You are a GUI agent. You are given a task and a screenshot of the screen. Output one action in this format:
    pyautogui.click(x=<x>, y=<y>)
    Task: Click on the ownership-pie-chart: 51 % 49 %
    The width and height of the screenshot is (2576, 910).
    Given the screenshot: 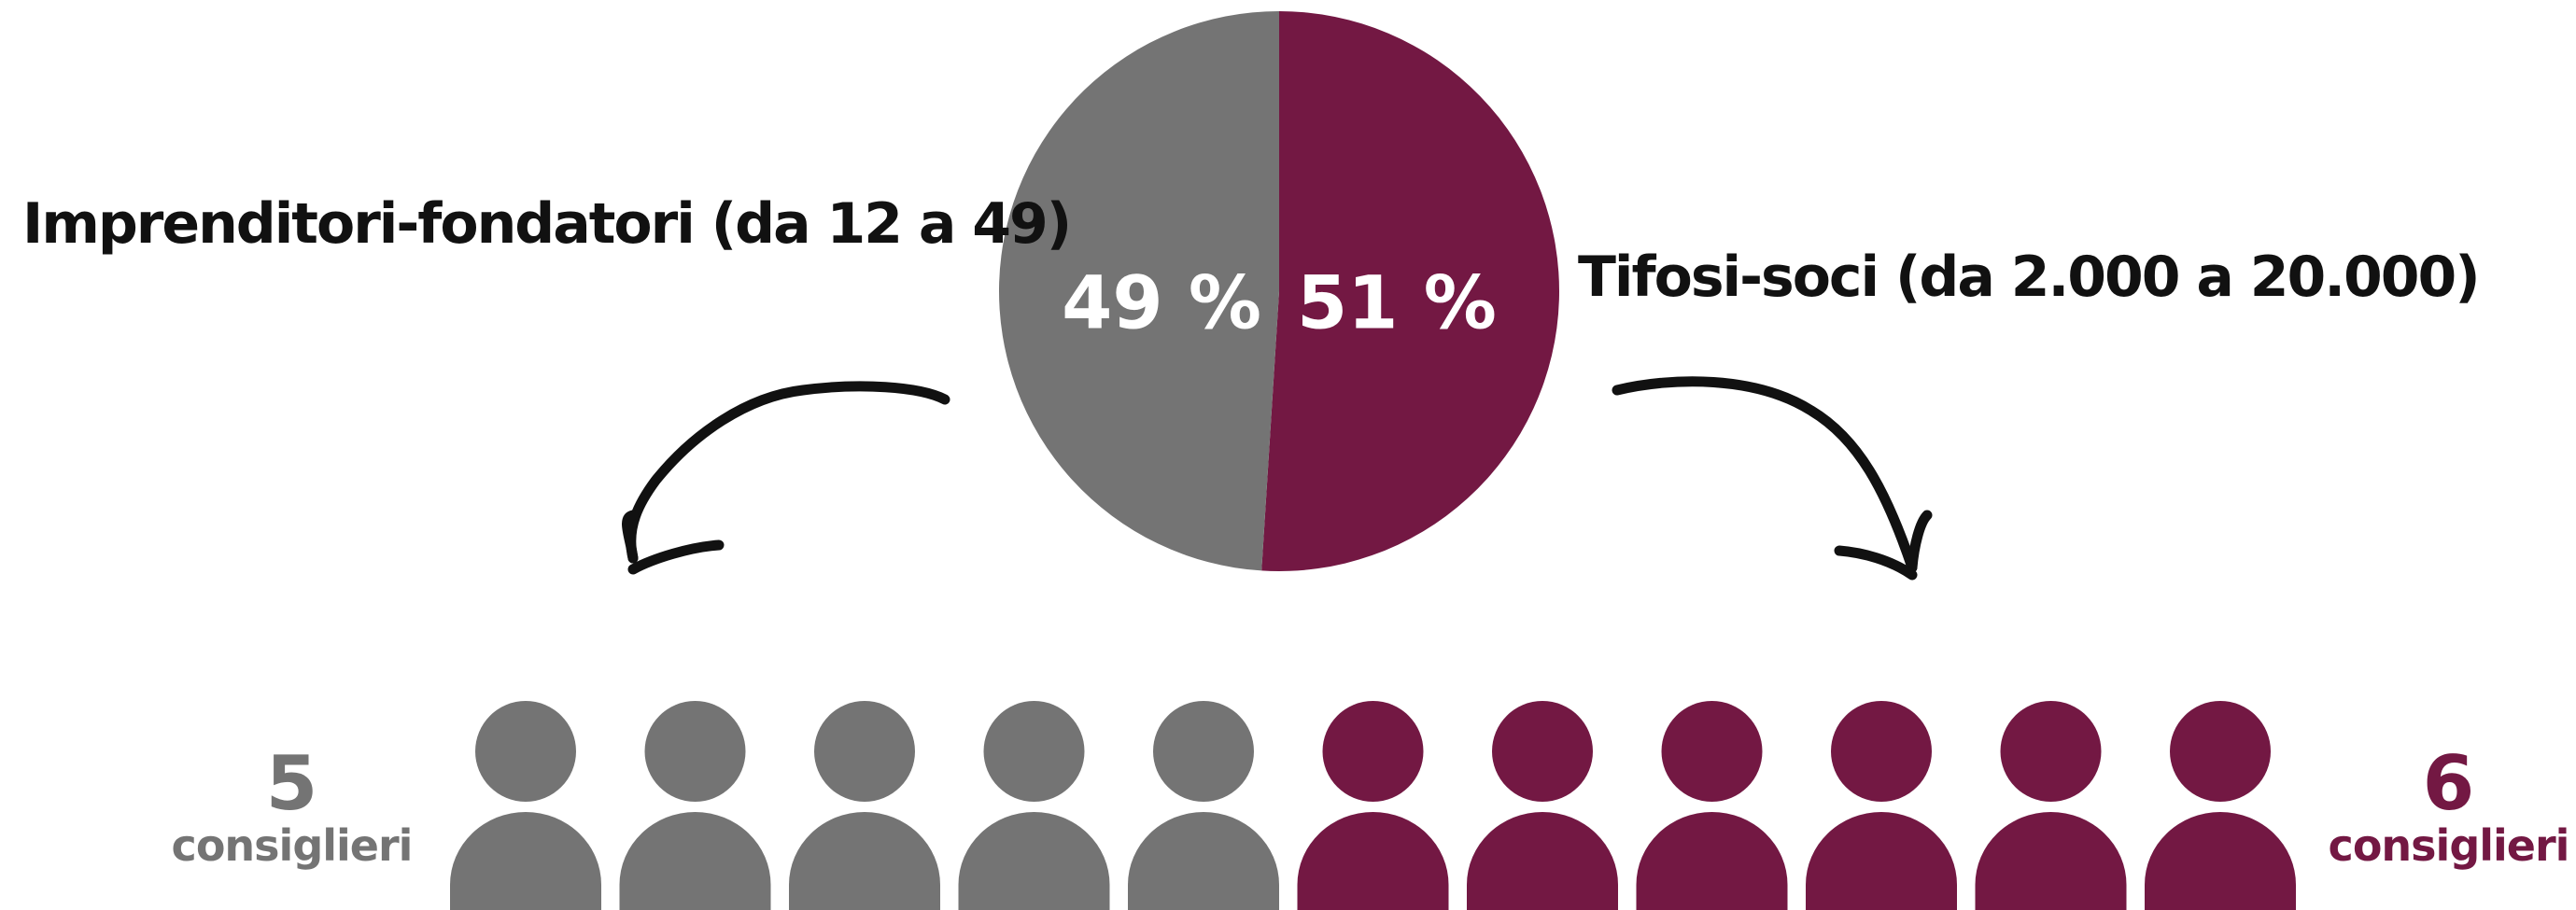 What is the action you would take?
    pyautogui.click(x=1278, y=291)
    